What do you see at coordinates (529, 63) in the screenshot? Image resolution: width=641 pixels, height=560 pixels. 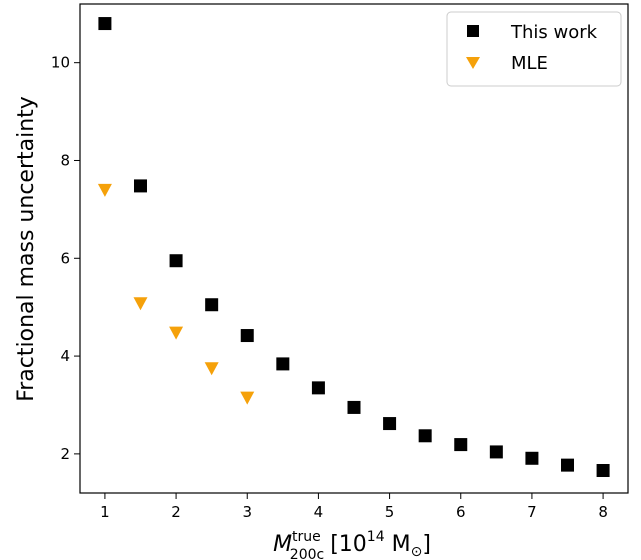 I see `legend-label-mle: MLE` at bounding box center [529, 63].